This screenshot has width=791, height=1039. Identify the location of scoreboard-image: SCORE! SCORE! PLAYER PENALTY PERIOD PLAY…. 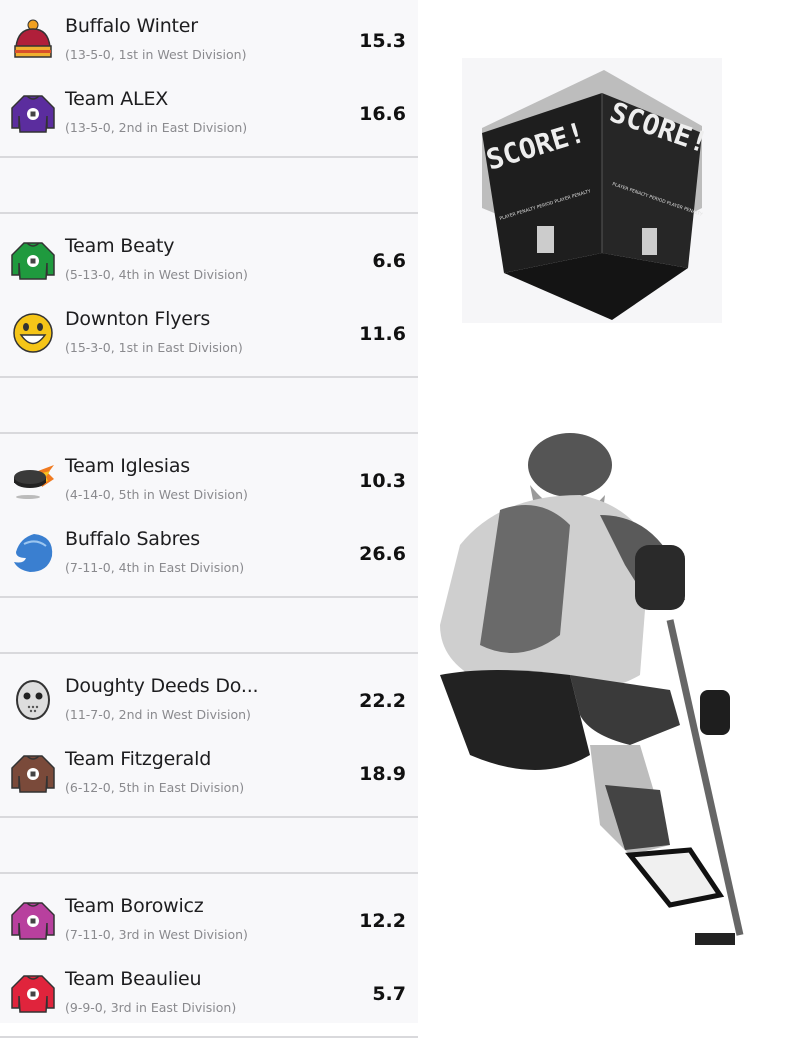
(592, 190).